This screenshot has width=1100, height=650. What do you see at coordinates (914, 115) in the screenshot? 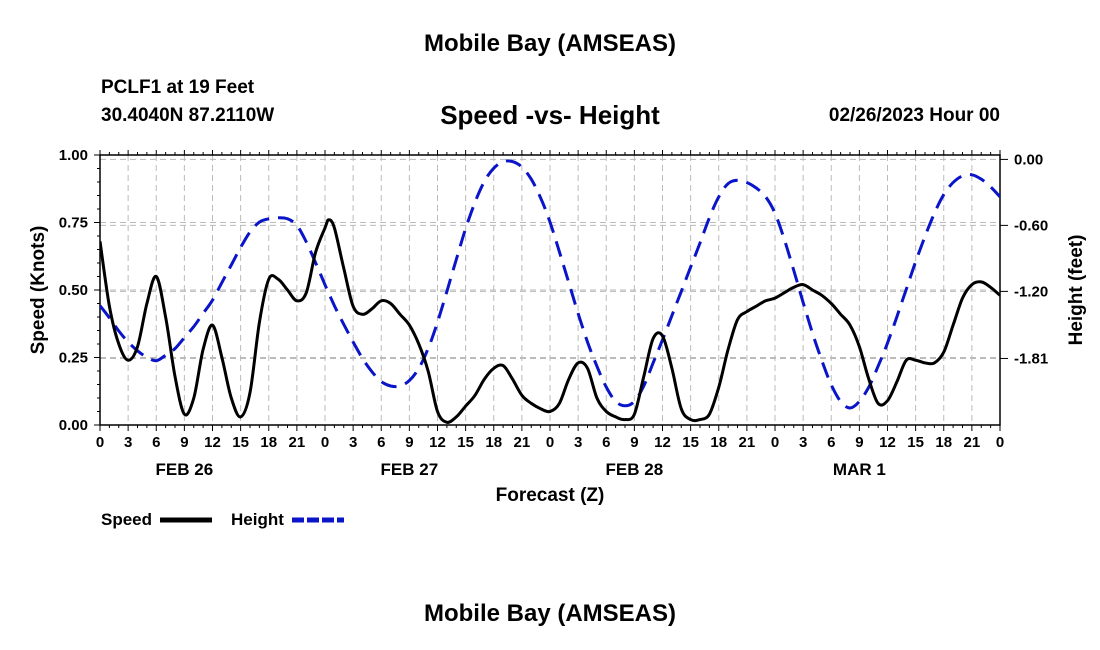
I see `forecast-datetime: 02/26/2023 Hour 00` at bounding box center [914, 115].